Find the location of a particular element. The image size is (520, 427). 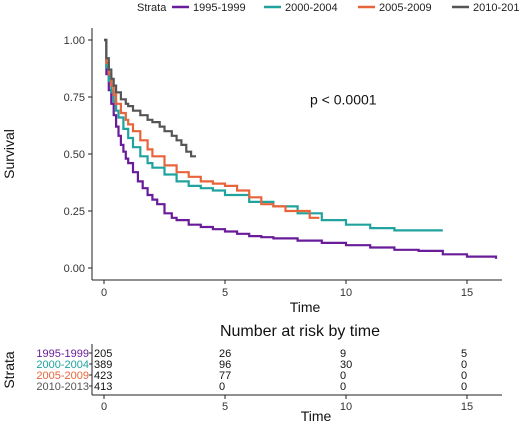

risk-table-x-label: Time is located at coordinates (316, 416).